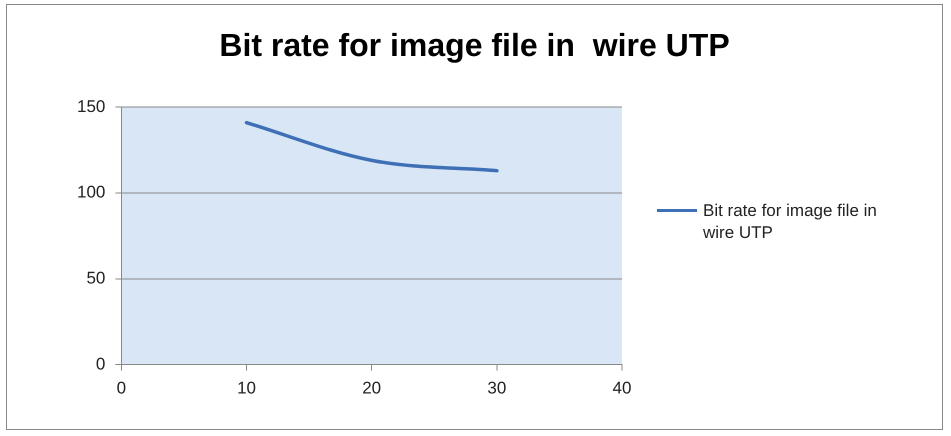  I want to click on x-tick-label: 40, so click(622, 388).